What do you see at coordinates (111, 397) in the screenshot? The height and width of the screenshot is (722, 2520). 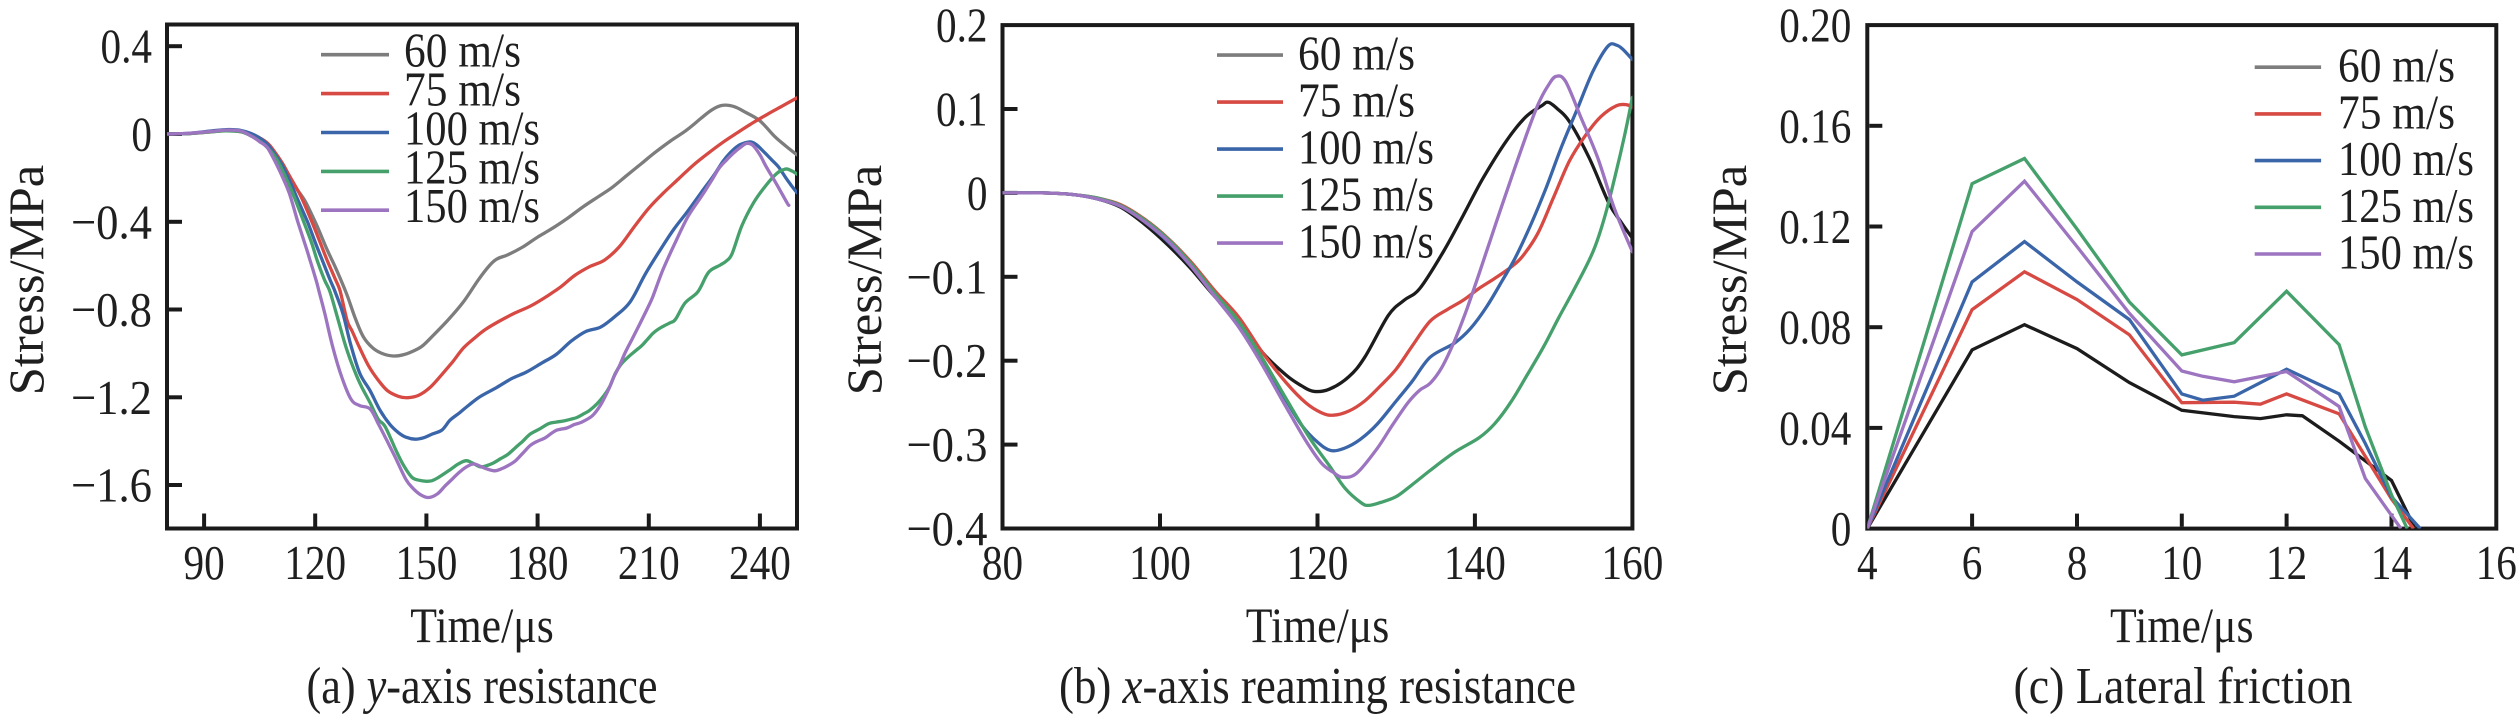 I see `svg-text: −1.2` at bounding box center [111, 397].